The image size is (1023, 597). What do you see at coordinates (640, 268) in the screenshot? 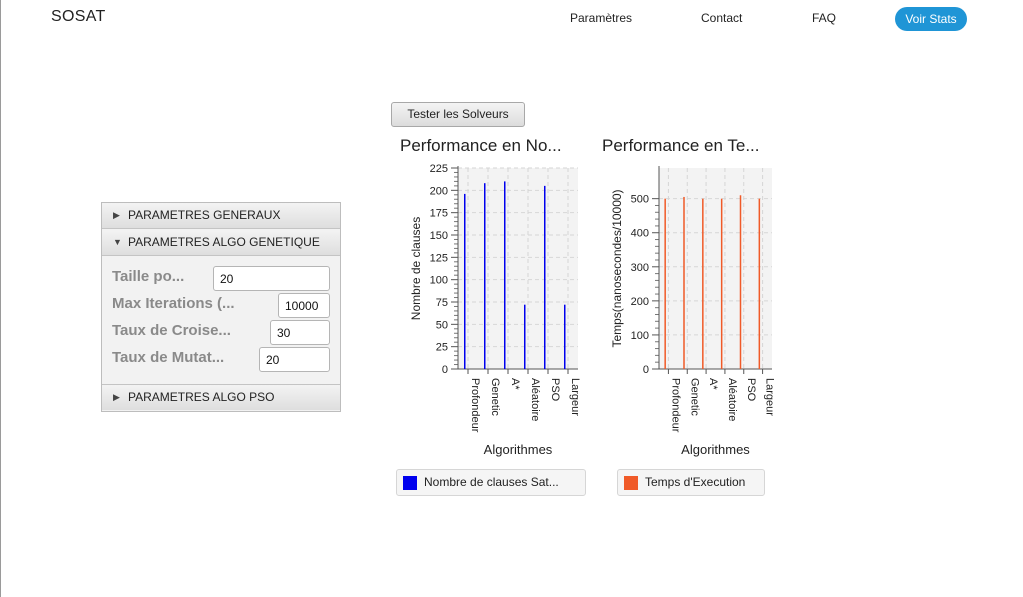
I see `y-tick-label: 300` at bounding box center [640, 268].